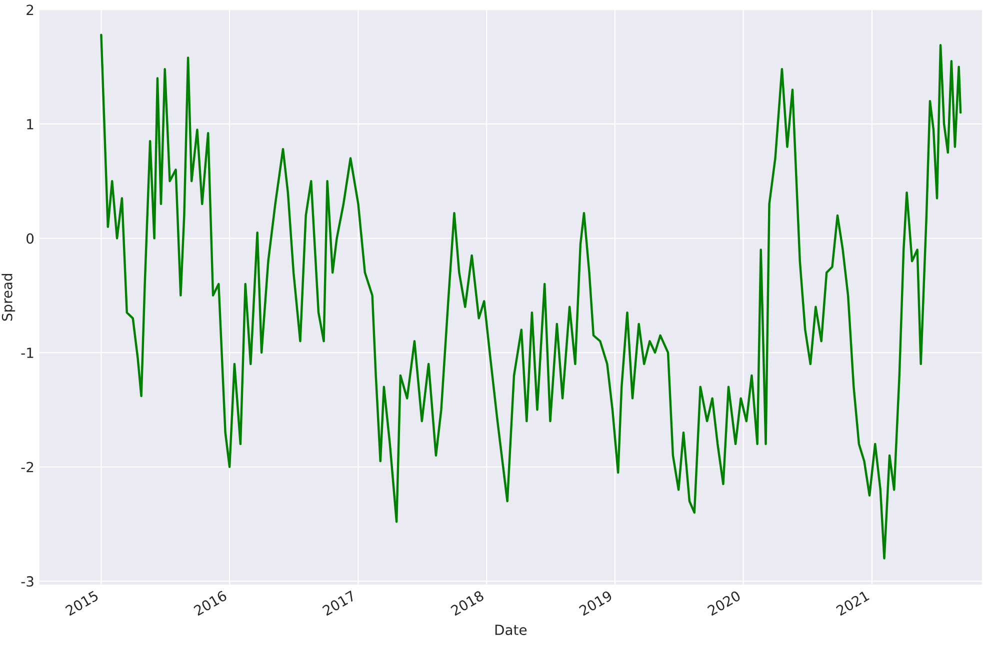  Describe the element at coordinates (511, 630) in the screenshot. I see `x-axis-title: Date` at that location.